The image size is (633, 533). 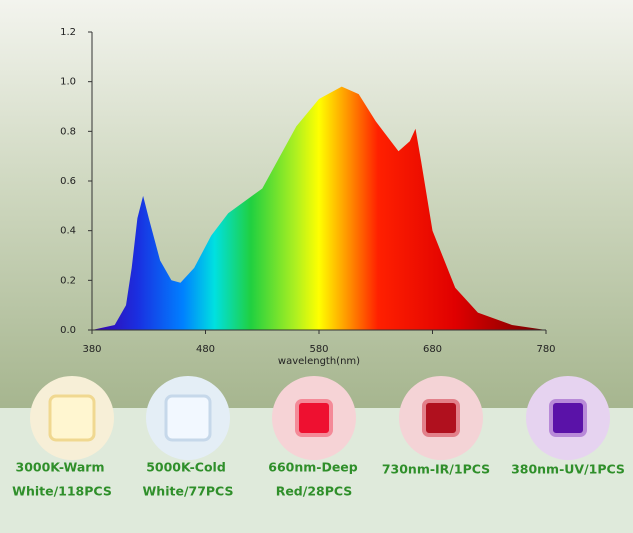 What do you see at coordinates (62, 491) in the screenshot?
I see `led-label: White/118PCS` at bounding box center [62, 491].